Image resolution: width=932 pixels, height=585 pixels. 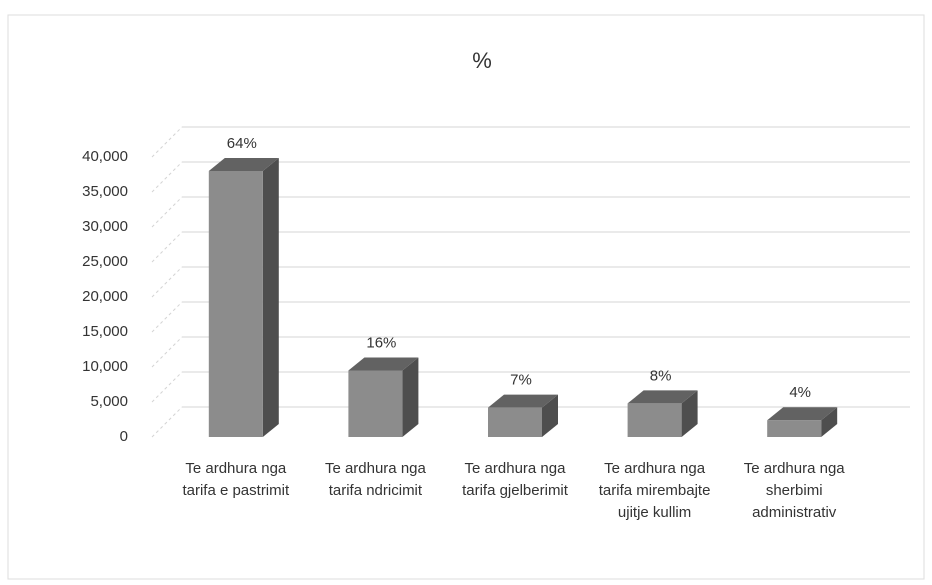 What do you see at coordinates (105, 191) in the screenshot?
I see `y-tick-label: 35,000` at bounding box center [105, 191].